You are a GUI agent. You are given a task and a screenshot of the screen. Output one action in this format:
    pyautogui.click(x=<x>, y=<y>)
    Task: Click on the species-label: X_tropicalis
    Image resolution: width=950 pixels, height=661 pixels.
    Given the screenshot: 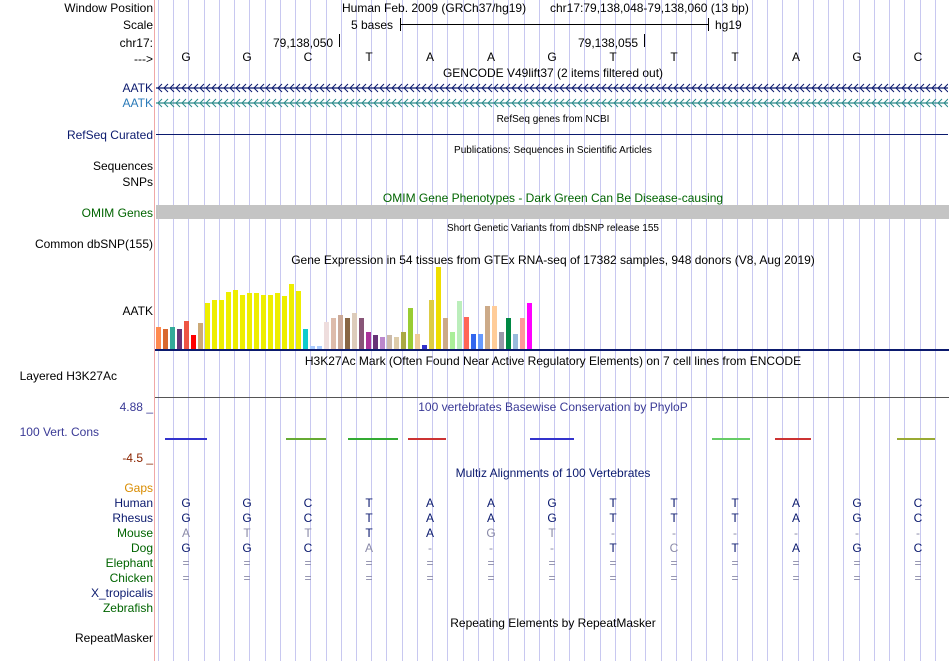 What is the action you would take?
    pyautogui.click(x=121, y=593)
    